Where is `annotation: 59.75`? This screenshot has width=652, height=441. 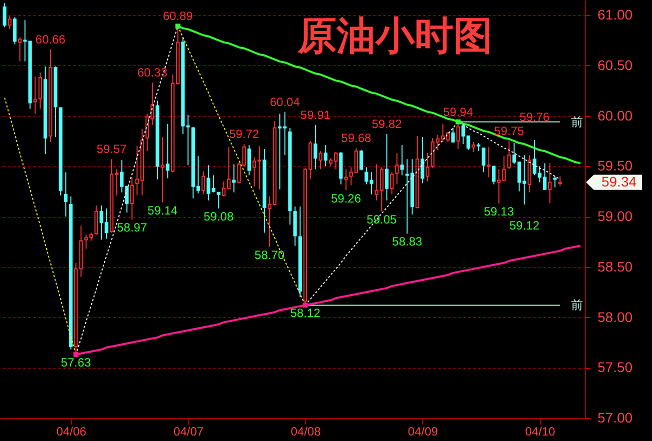 annotation: 59.75 is located at coordinates (509, 131).